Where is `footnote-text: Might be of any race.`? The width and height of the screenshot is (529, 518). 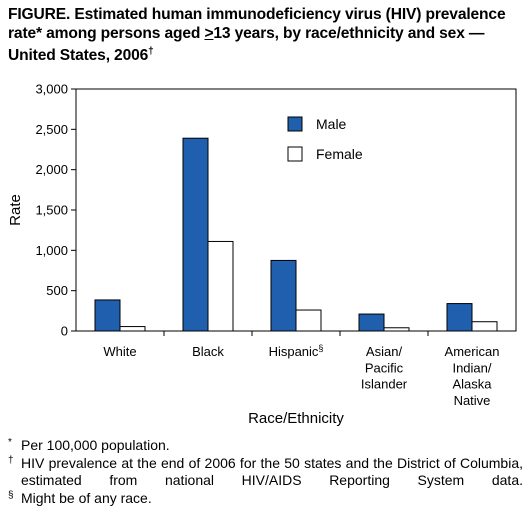 footnote-text: Might be of any race. is located at coordinates (86, 497).